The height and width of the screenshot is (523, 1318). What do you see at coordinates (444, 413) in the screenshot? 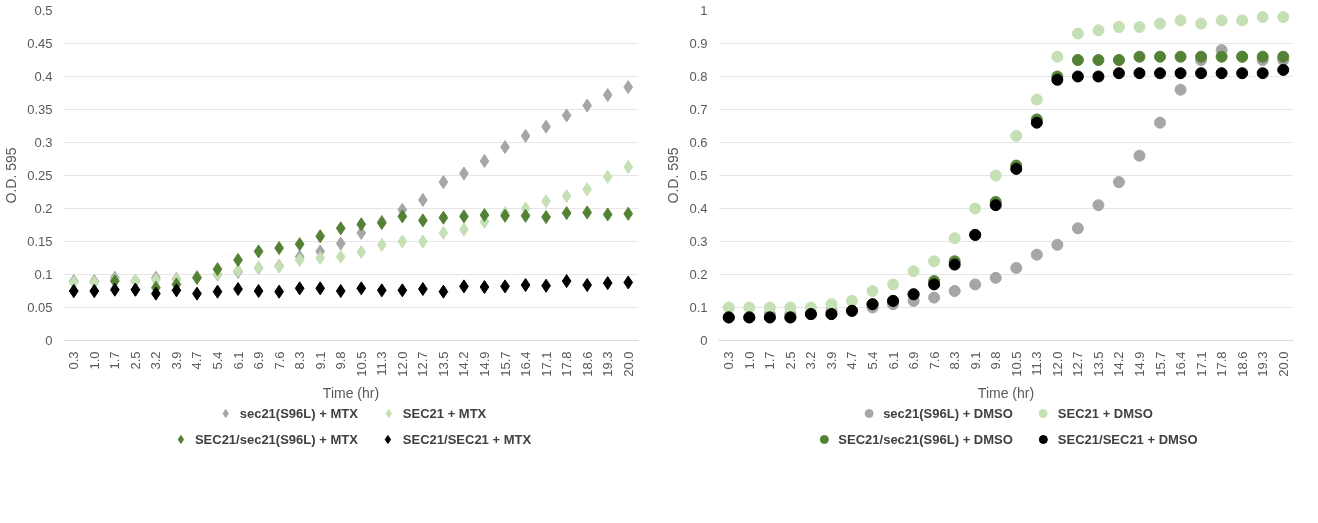
I see `legend-label: SEC21 + MTX` at bounding box center [444, 413].